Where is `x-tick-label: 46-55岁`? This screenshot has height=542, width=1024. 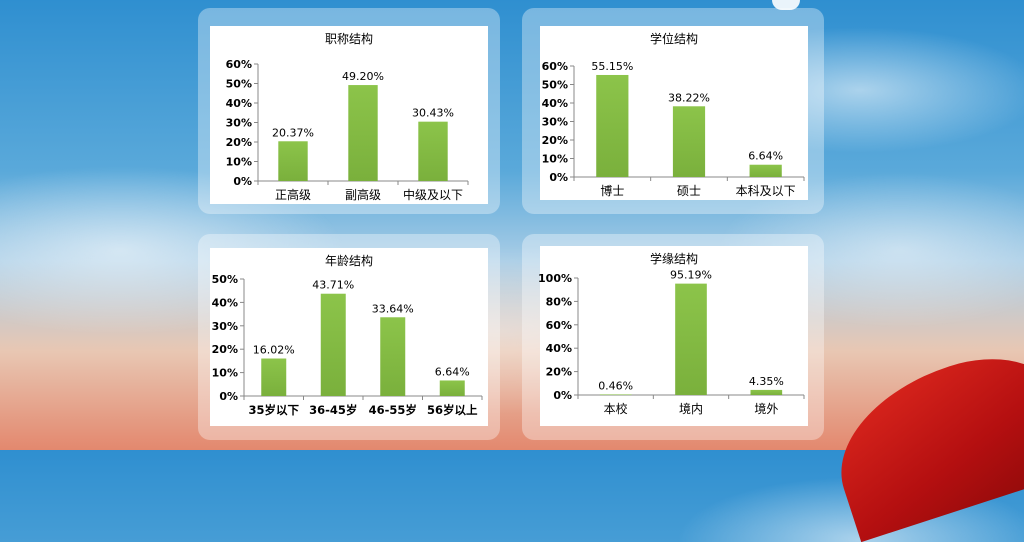
x-tick-label: 46-55岁 is located at coordinates (393, 410).